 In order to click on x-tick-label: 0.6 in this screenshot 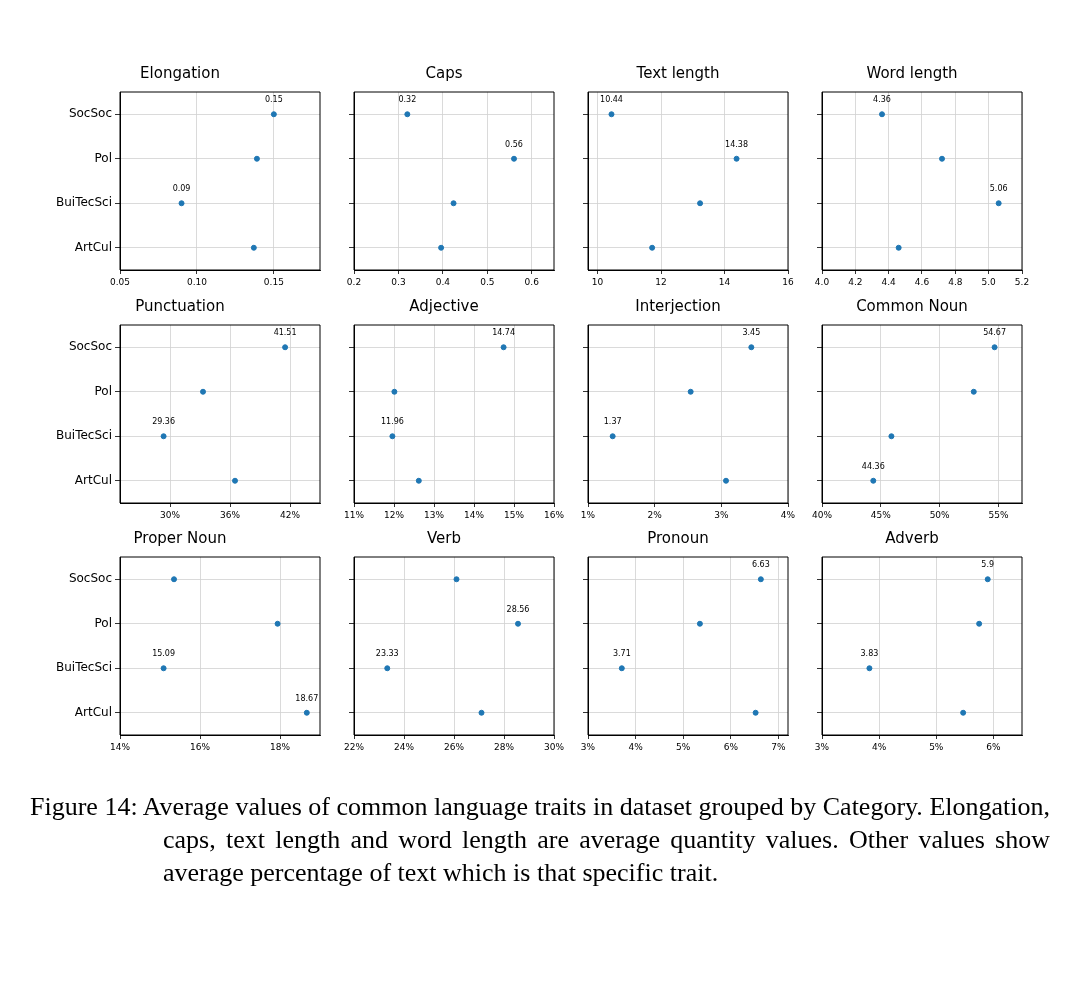, I will do `click(532, 281)`.